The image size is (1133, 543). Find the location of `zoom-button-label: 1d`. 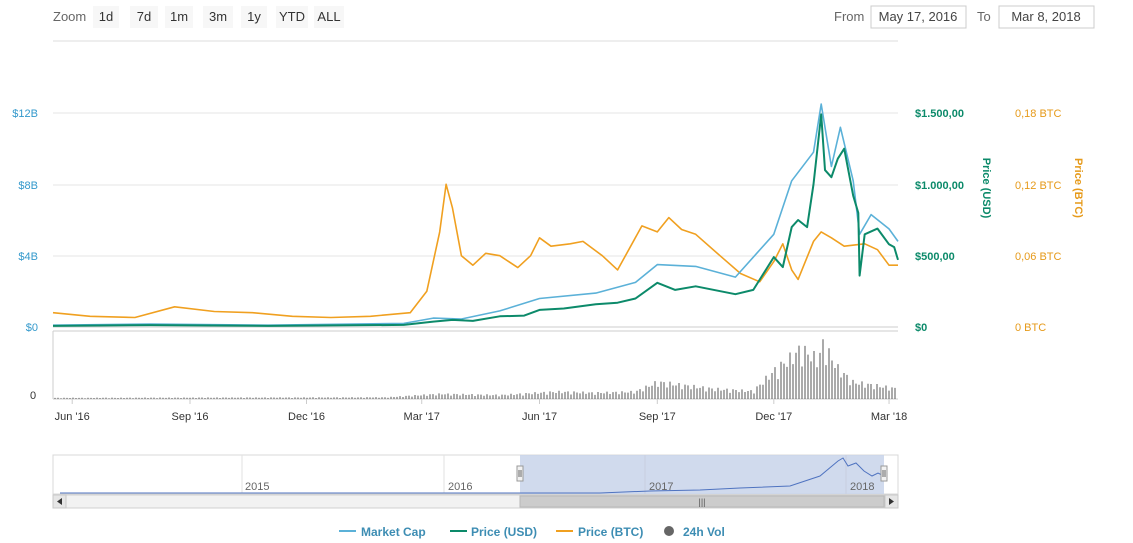

zoom-button-label: 1d is located at coordinates (106, 16).